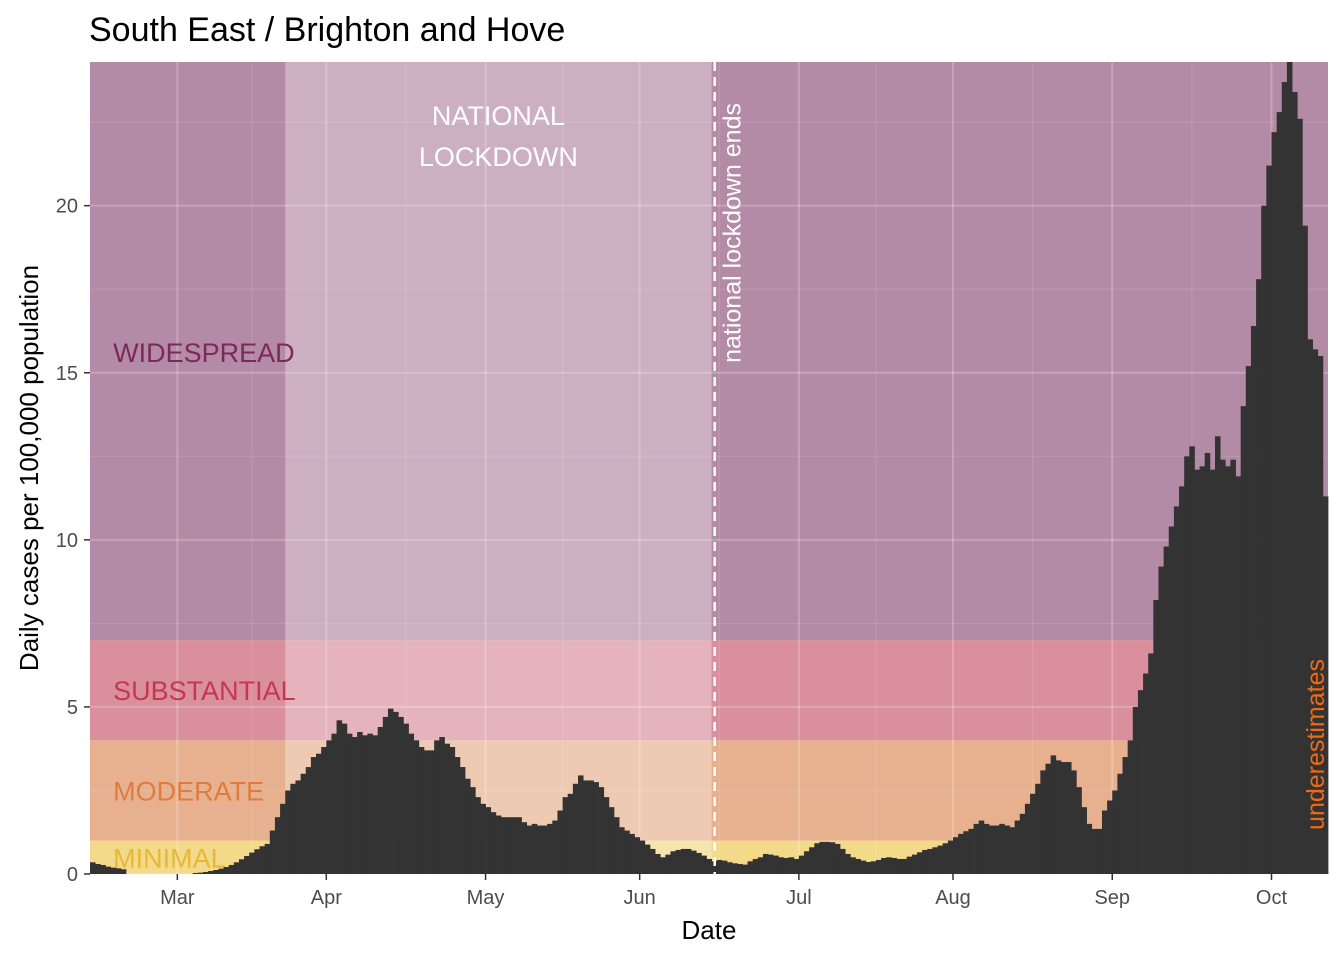  Describe the element at coordinates (799, 898) in the screenshot. I see `x-tick-label: Jul` at that location.